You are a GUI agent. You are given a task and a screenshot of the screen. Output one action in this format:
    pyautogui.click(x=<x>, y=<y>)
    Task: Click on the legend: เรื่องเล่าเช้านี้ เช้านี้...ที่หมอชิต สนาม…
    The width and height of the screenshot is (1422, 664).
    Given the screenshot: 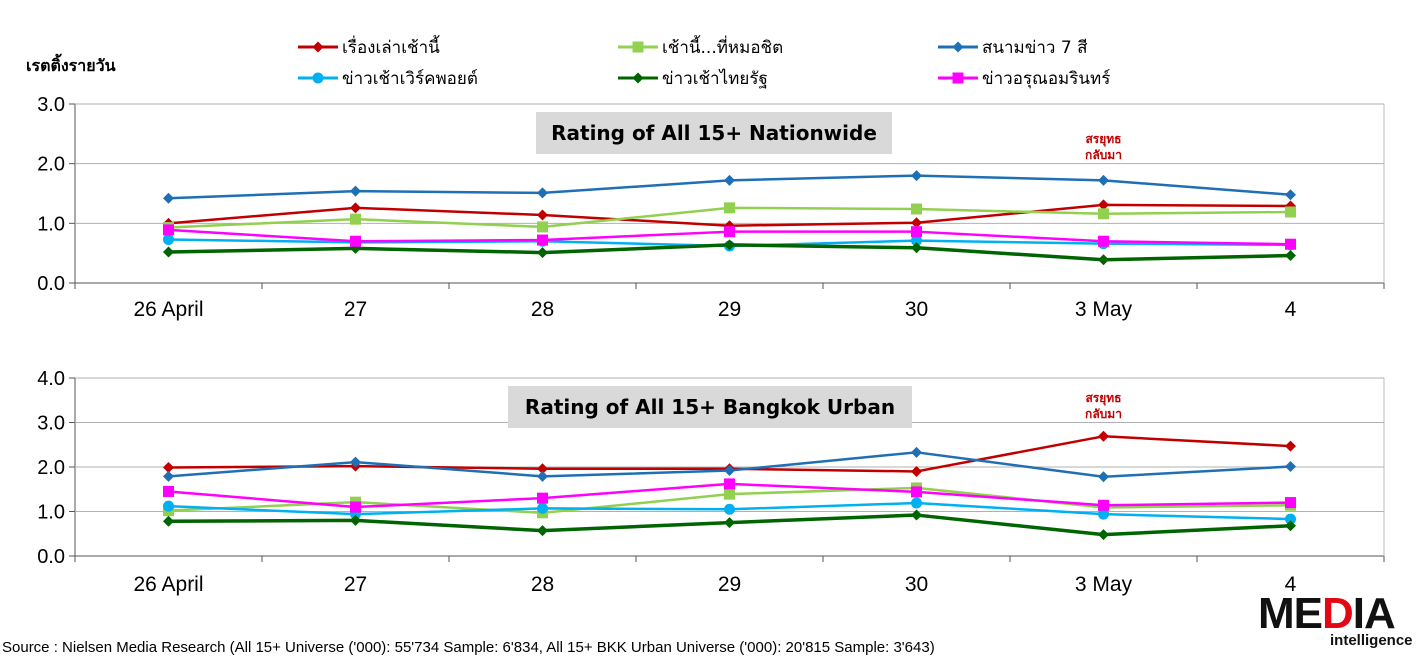 What is the action you would take?
    pyautogui.click(x=704, y=62)
    